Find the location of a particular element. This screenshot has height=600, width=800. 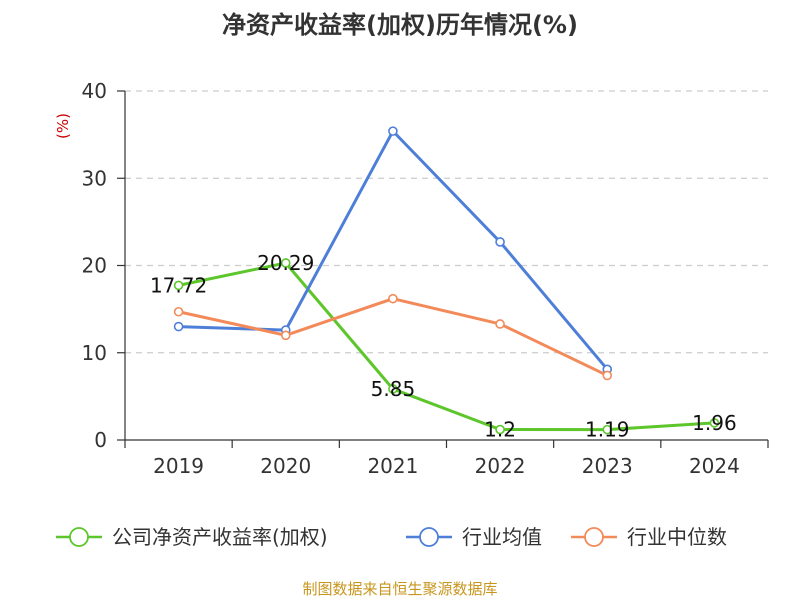

data-point-0-2023 is located at coordinates (607, 429).